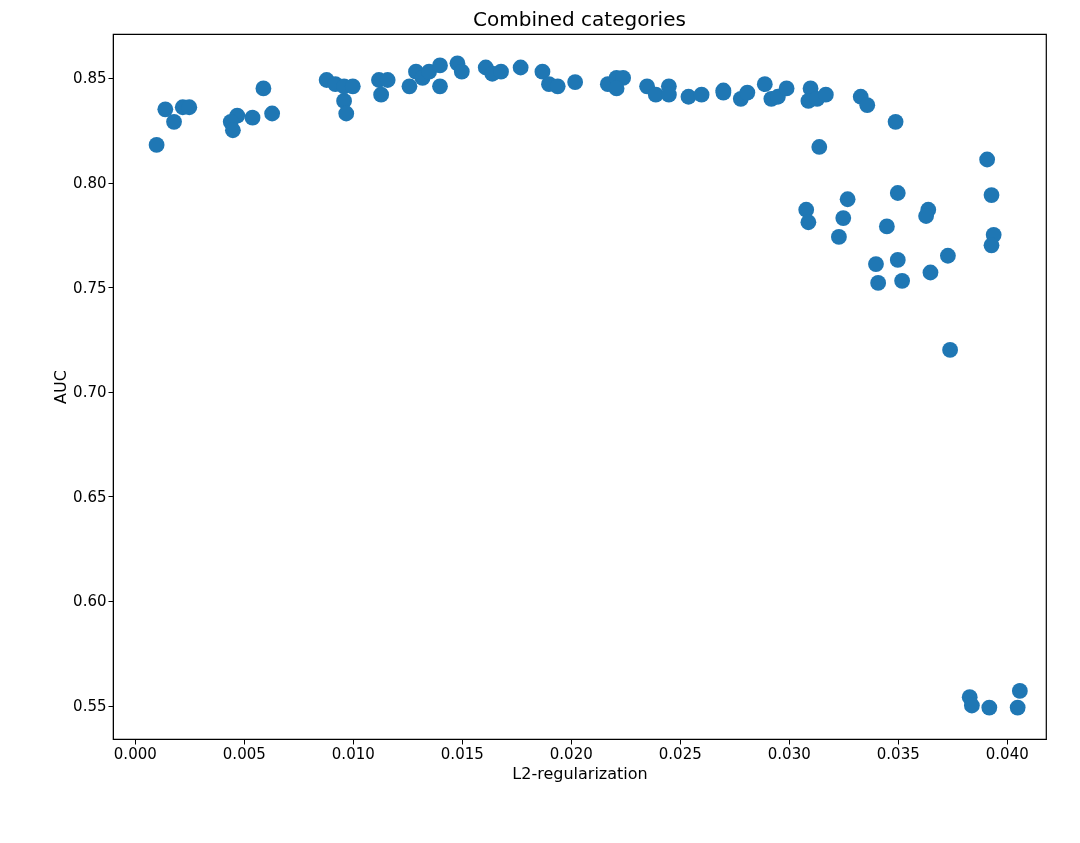  I want to click on x-tick-label: 0.015, so click(462, 753).